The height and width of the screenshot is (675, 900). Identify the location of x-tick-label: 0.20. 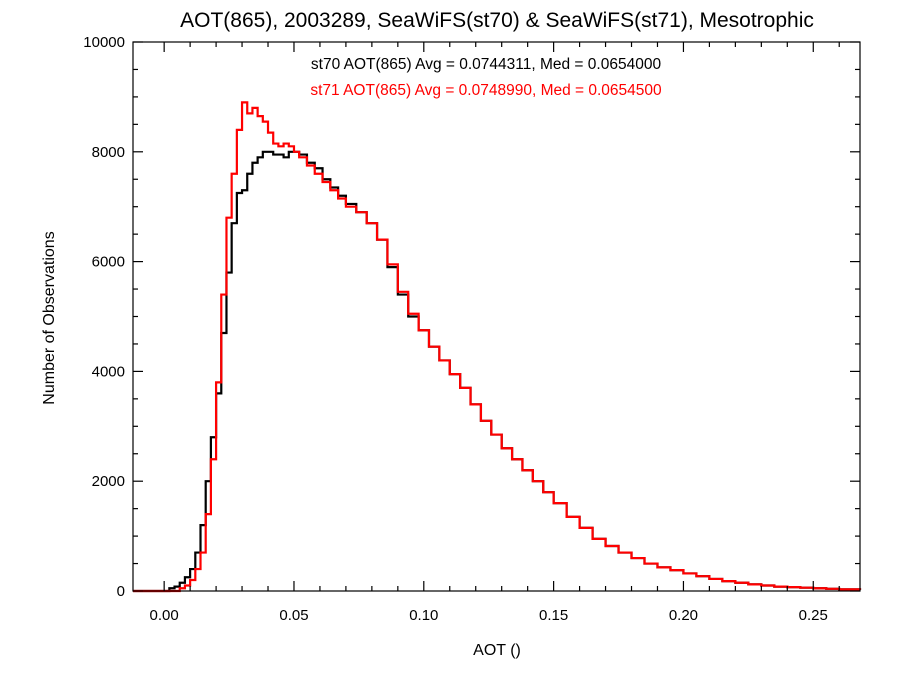
(683, 615).